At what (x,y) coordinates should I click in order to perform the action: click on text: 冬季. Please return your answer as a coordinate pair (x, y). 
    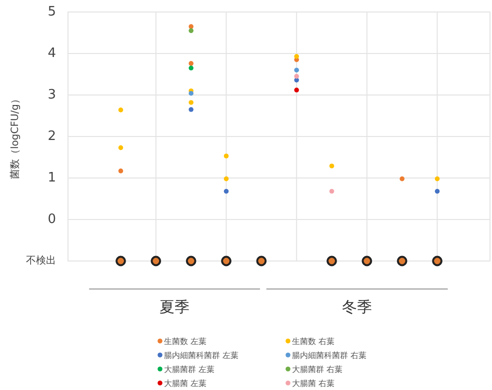
    Looking at the image, I should click on (357, 307).